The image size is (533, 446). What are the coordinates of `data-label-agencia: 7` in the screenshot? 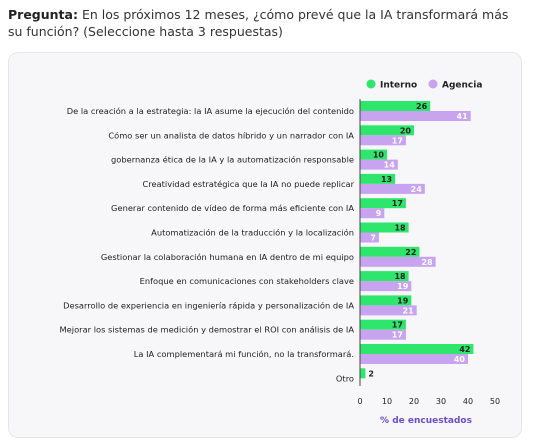 It's located at (373, 238).